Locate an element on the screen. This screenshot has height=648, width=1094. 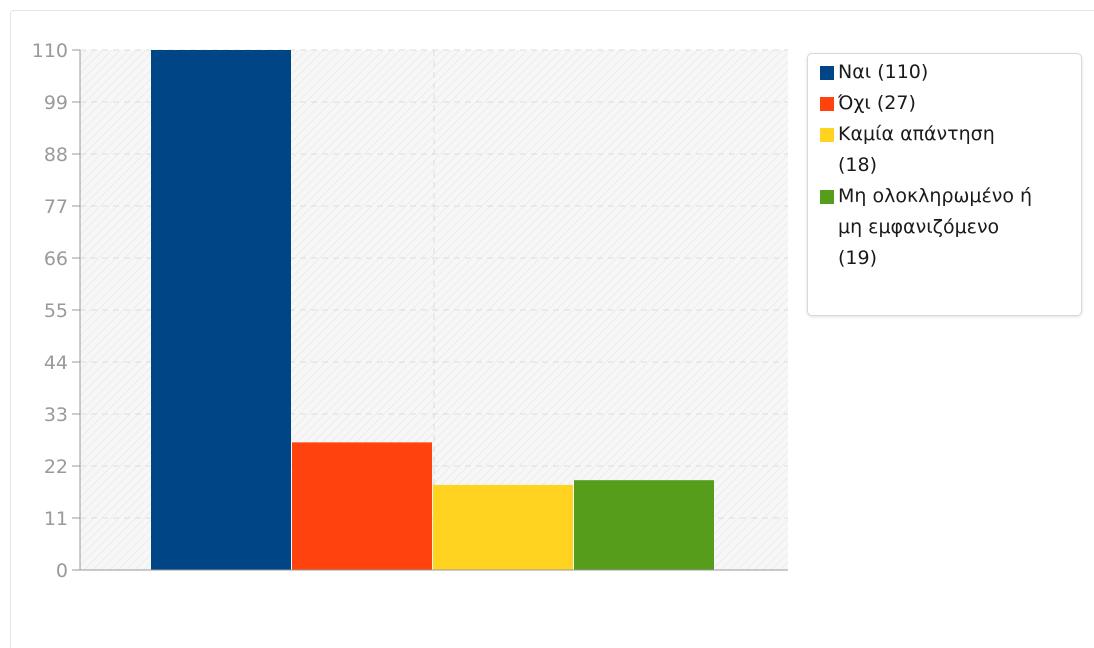
legend-label: Ναι (110) is located at coordinates (883, 72).